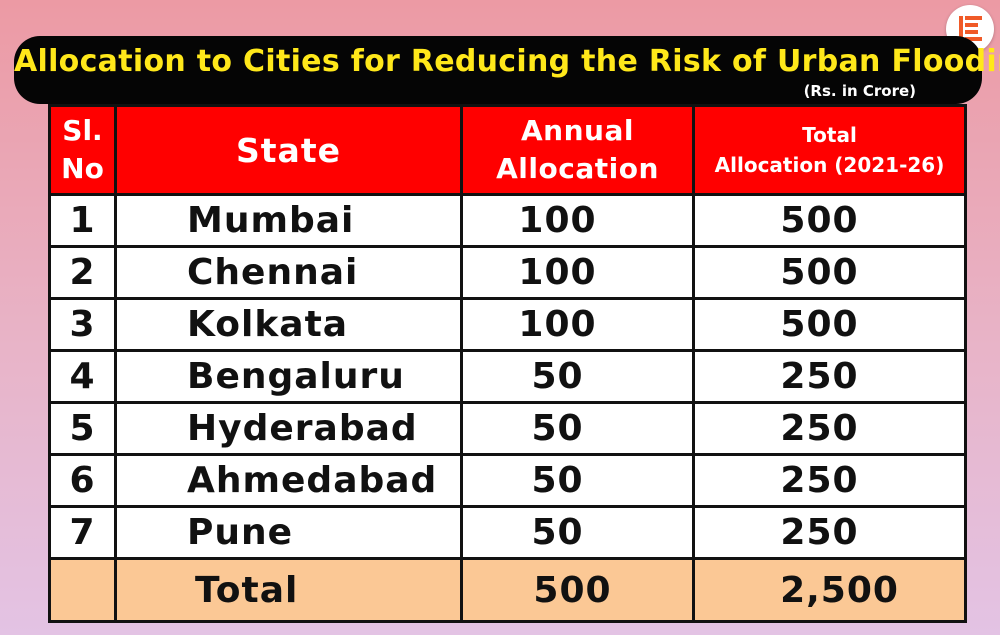  What do you see at coordinates (82, 220) in the screenshot?
I see `cell-sl-no: 1` at bounding box center [82, 220].